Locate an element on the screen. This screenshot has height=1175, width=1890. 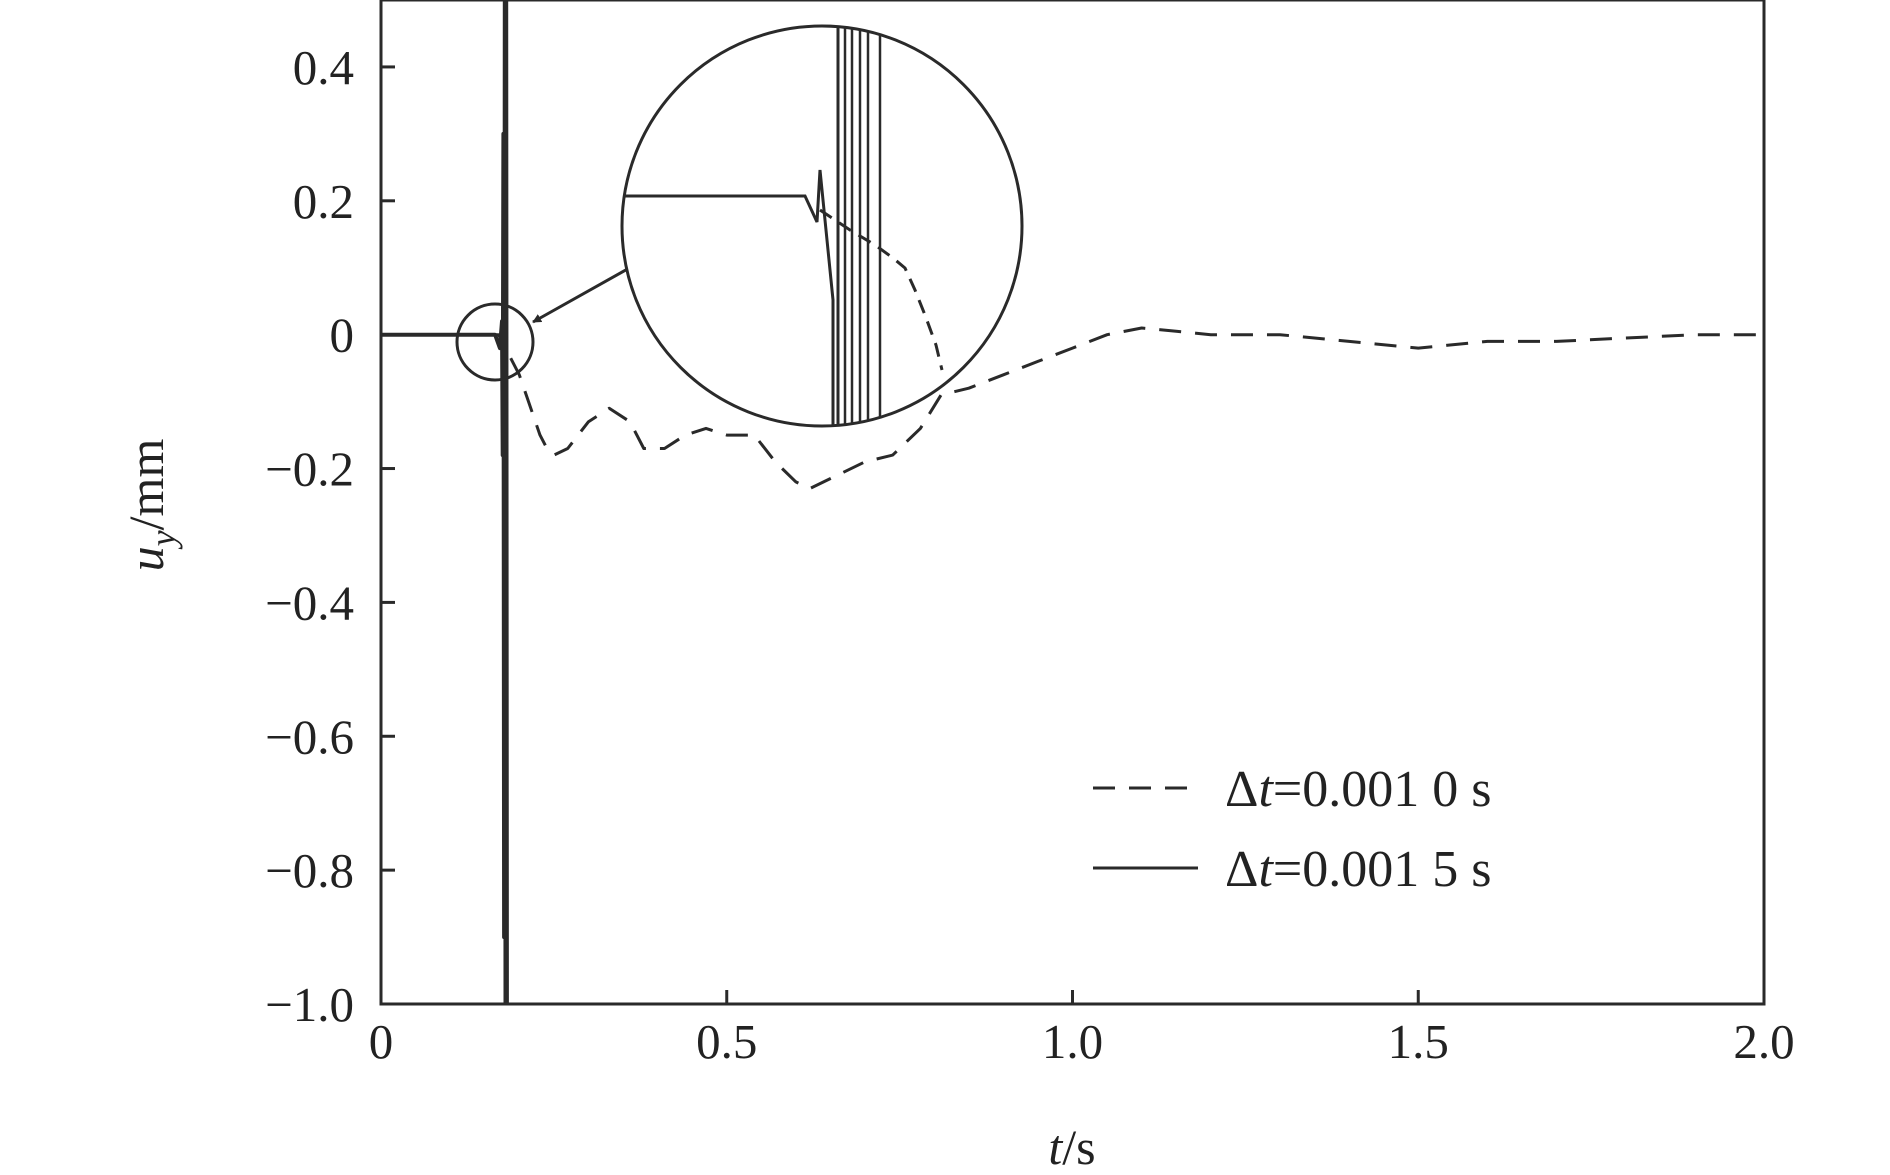
y-tick-label: −1.0 is located at coordinates (309, 1004).